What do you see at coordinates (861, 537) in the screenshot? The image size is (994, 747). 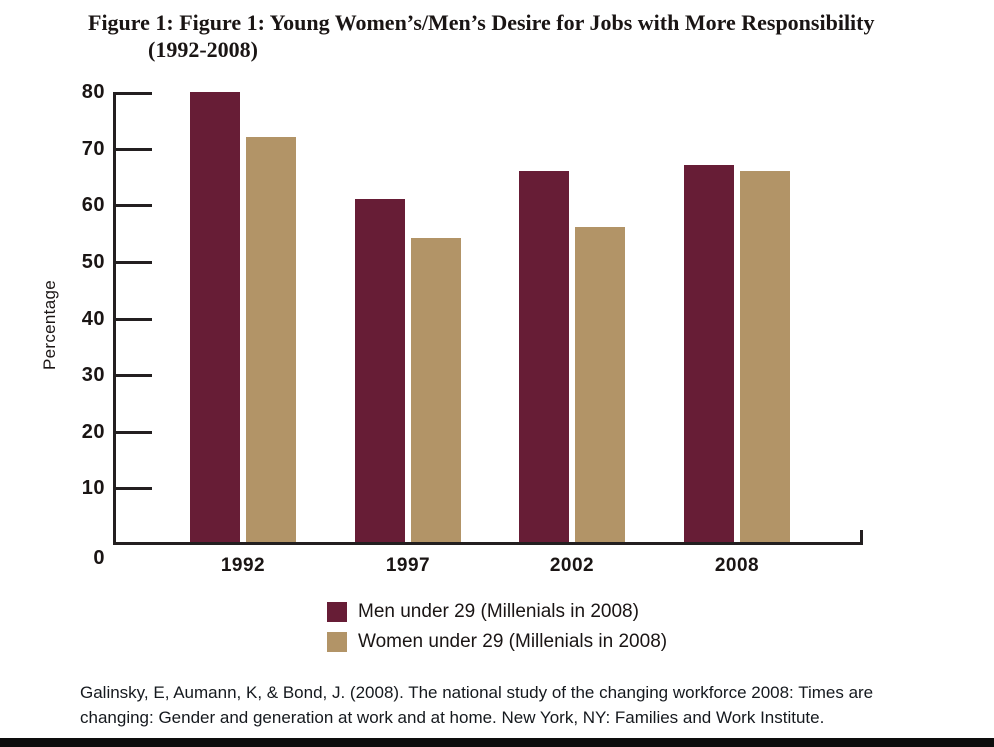 I see `x-axis-end-tick` at bounding box center [861, 537].